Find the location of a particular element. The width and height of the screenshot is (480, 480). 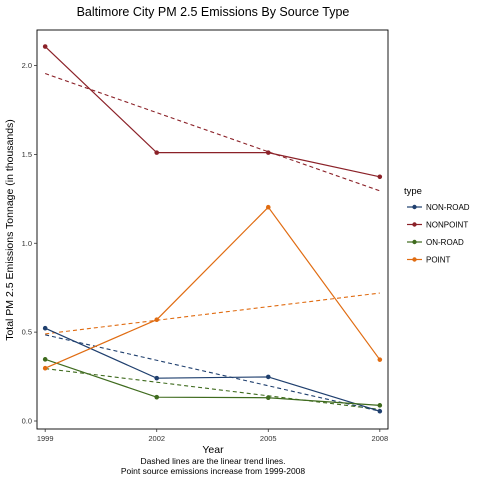

x-axis: 1999 2002 2005 2008 is located at coordinates (212, 436).